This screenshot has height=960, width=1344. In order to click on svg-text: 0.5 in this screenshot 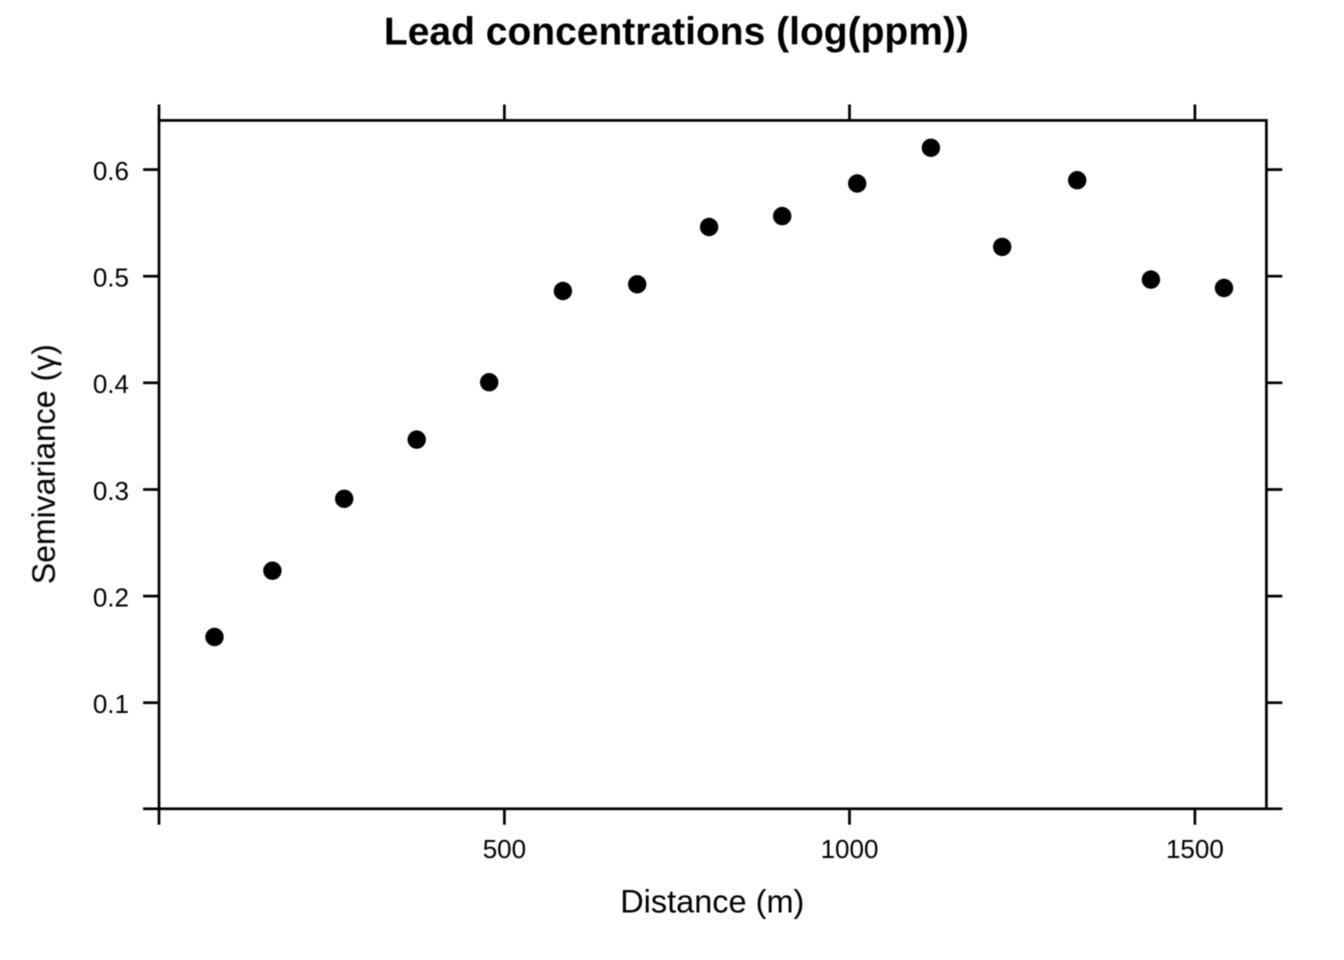, I will do `click(111, 278)`.